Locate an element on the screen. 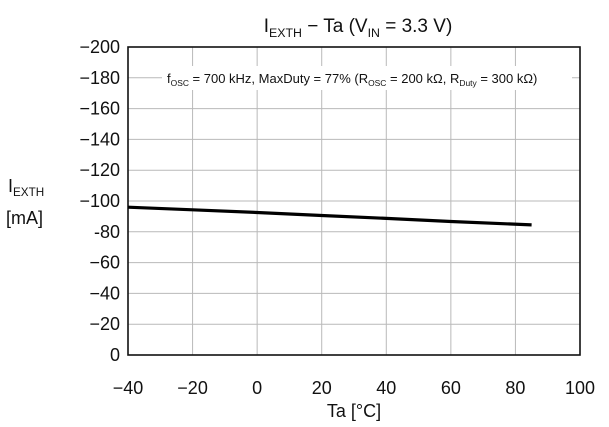  y-tick-labels: −200−180−160−140−120−100-80−60−40−200 is located at coordinates (99, 201).